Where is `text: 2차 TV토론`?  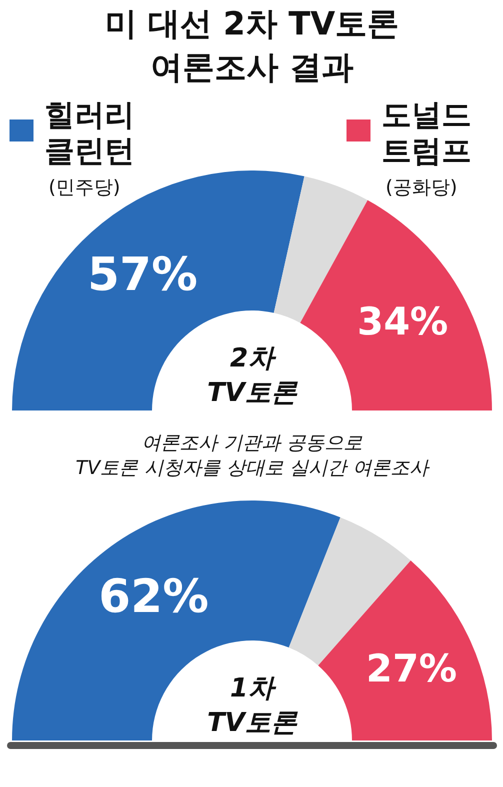 text: 2차 TV토론 is located at coordinates (252, 375).